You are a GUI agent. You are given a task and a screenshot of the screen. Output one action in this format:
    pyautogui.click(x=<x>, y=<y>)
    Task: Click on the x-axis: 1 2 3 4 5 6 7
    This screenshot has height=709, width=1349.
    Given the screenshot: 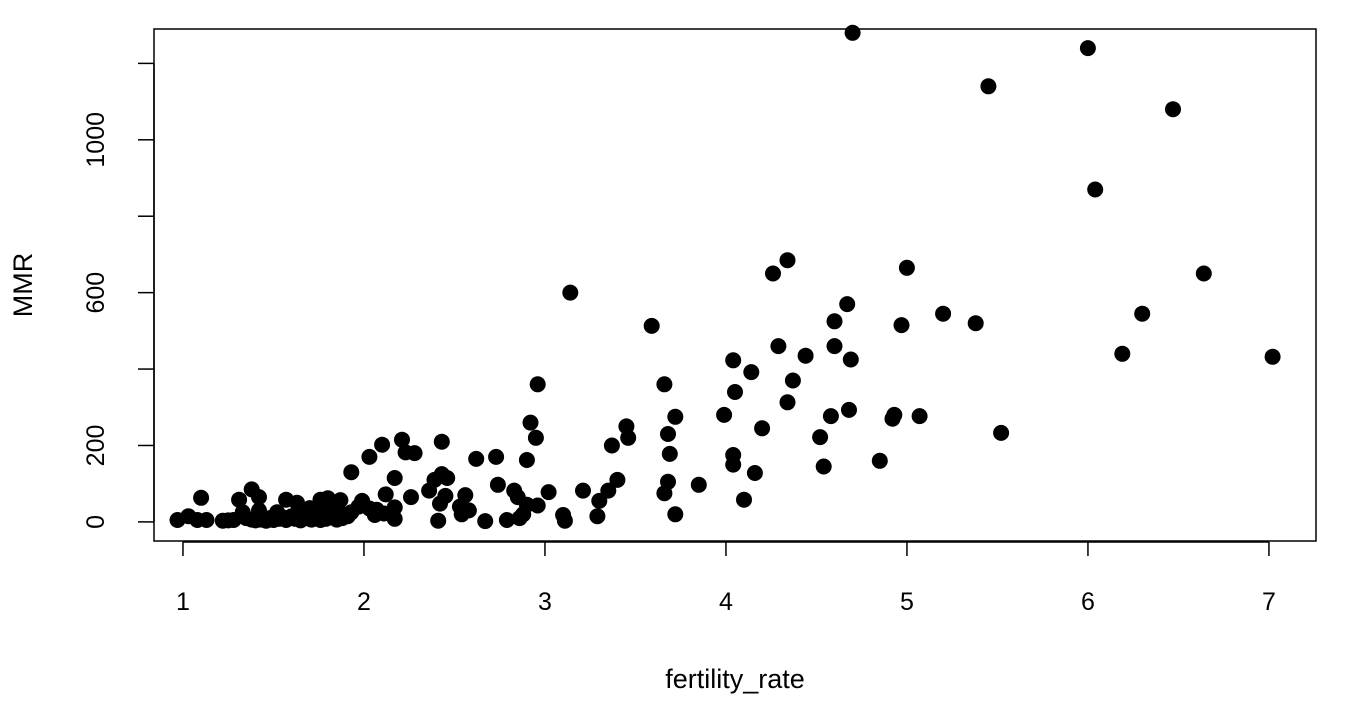 What is the action you would take?
    pyautogui.click(x=726, y=578)
    